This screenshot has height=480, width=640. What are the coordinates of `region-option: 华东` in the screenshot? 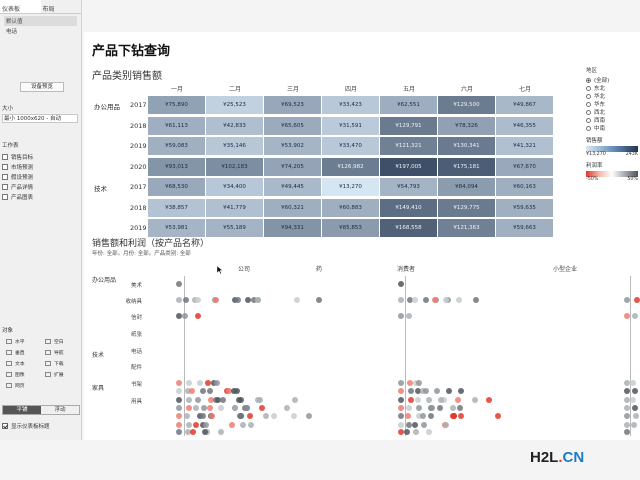 It's located at (613, 104).